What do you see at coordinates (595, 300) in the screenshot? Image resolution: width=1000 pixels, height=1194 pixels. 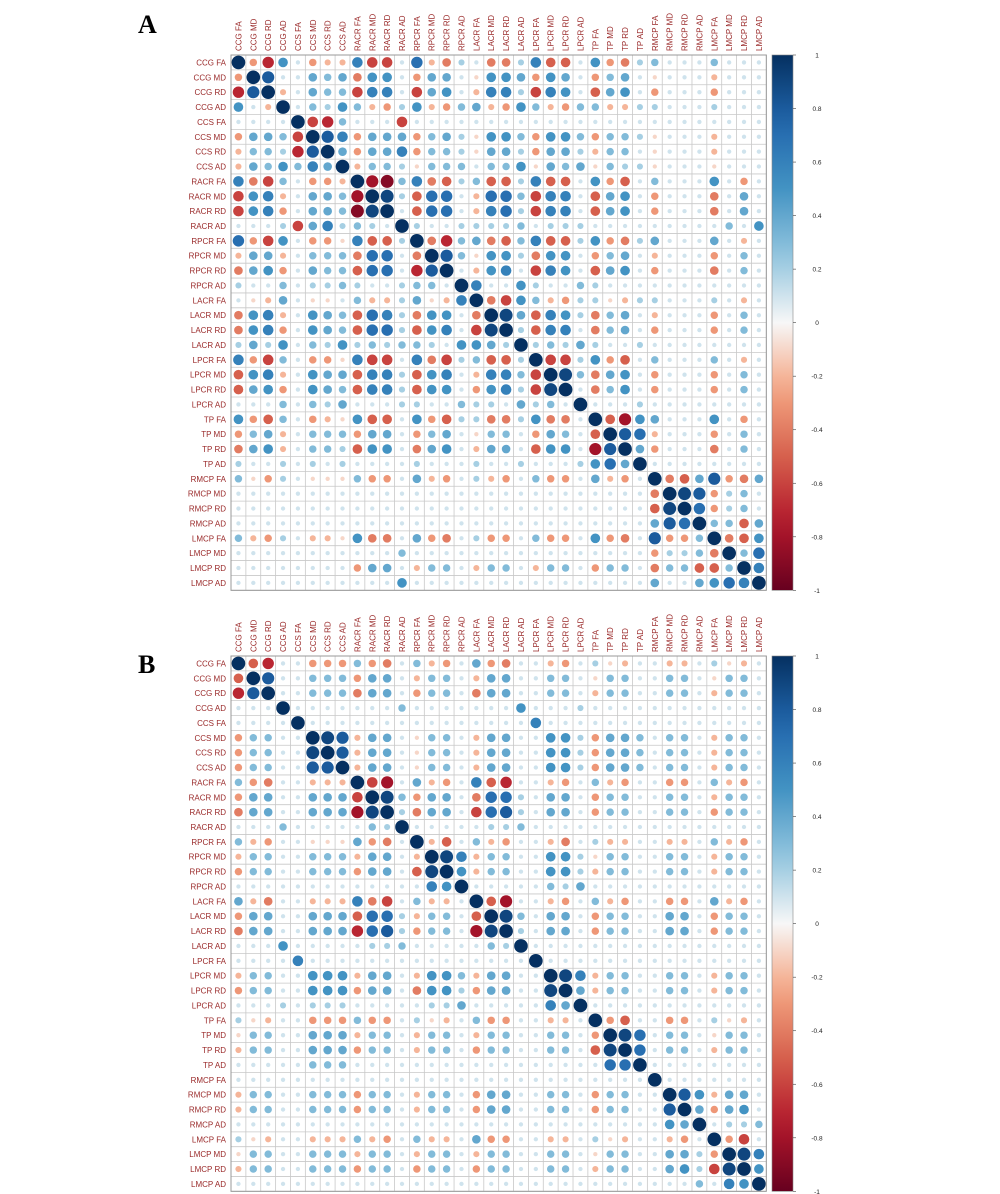 I see `corr-circle-lacr-fa--tp-fa` at bounding box center [595, 300].